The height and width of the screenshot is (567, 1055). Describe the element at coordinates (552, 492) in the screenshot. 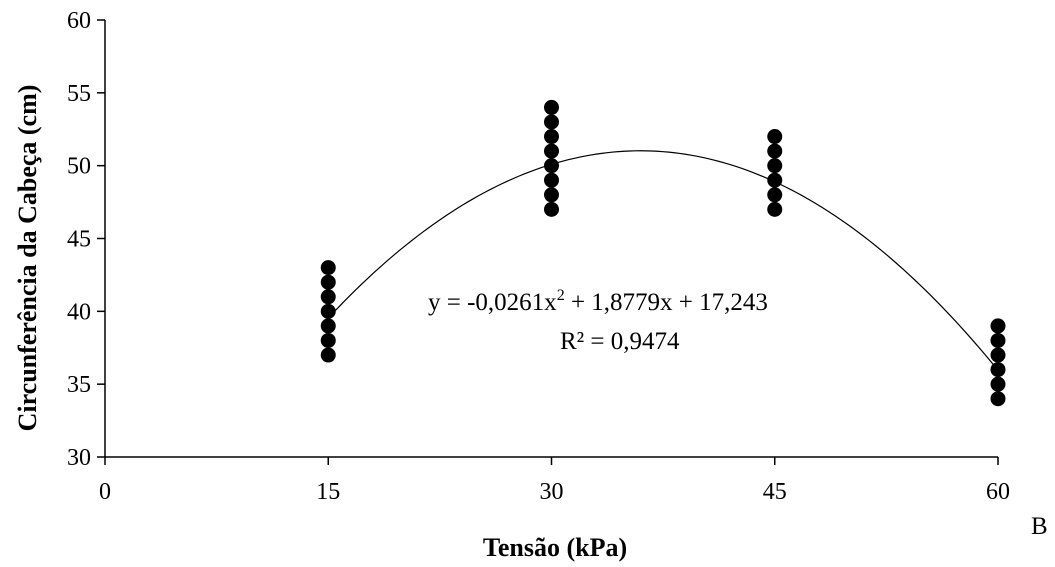

I see `x-tick-label: 30` at that location.